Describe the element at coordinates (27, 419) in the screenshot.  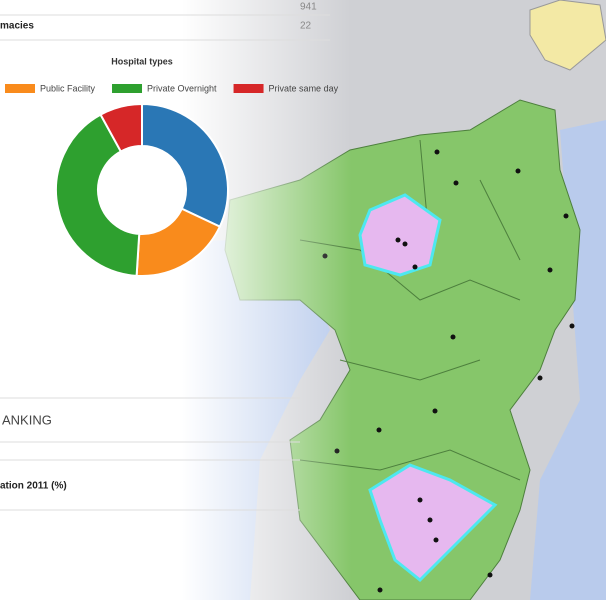
I see `section-title: ANKING` at that location.